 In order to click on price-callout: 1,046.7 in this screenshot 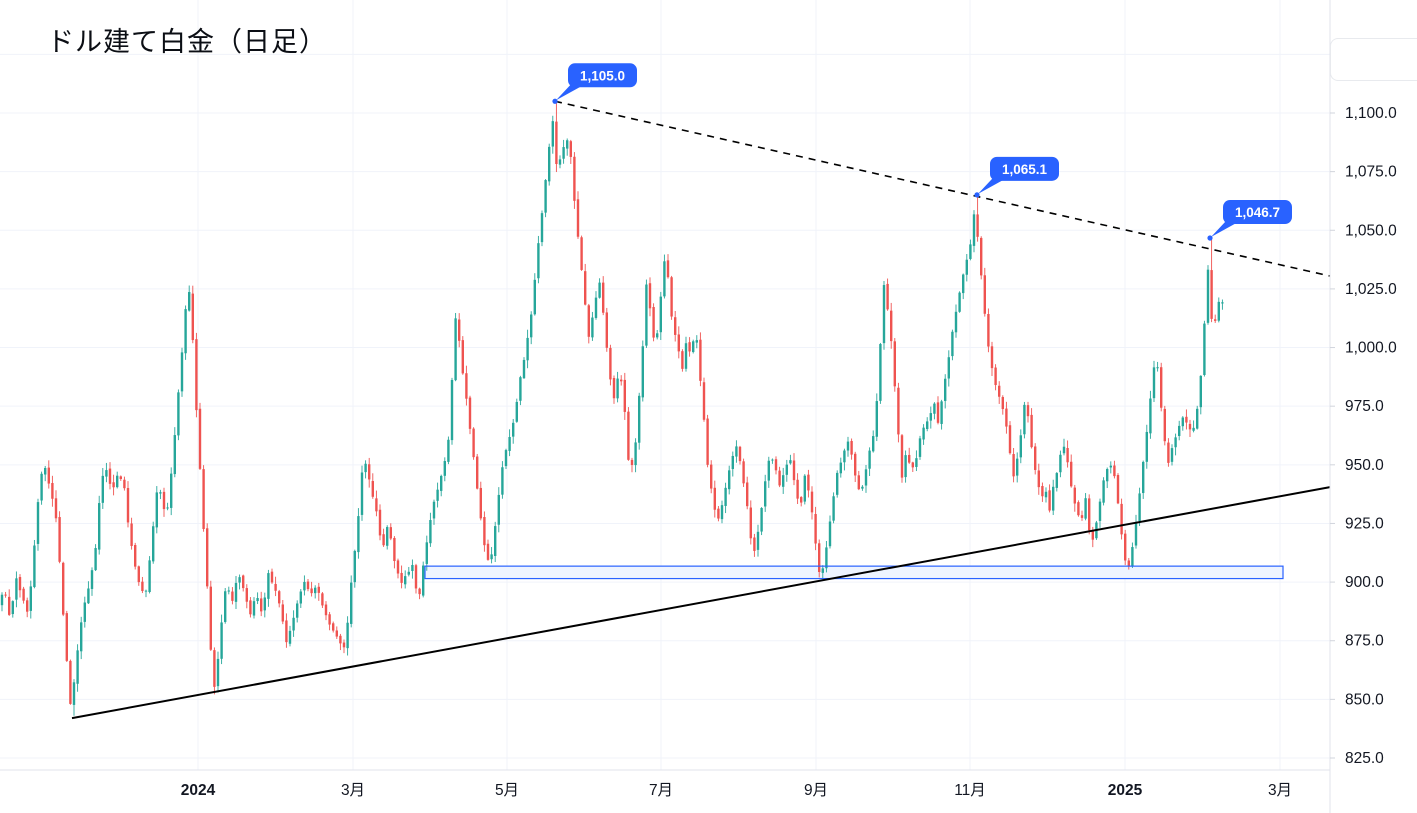, I will do `click(1249, 220)`.